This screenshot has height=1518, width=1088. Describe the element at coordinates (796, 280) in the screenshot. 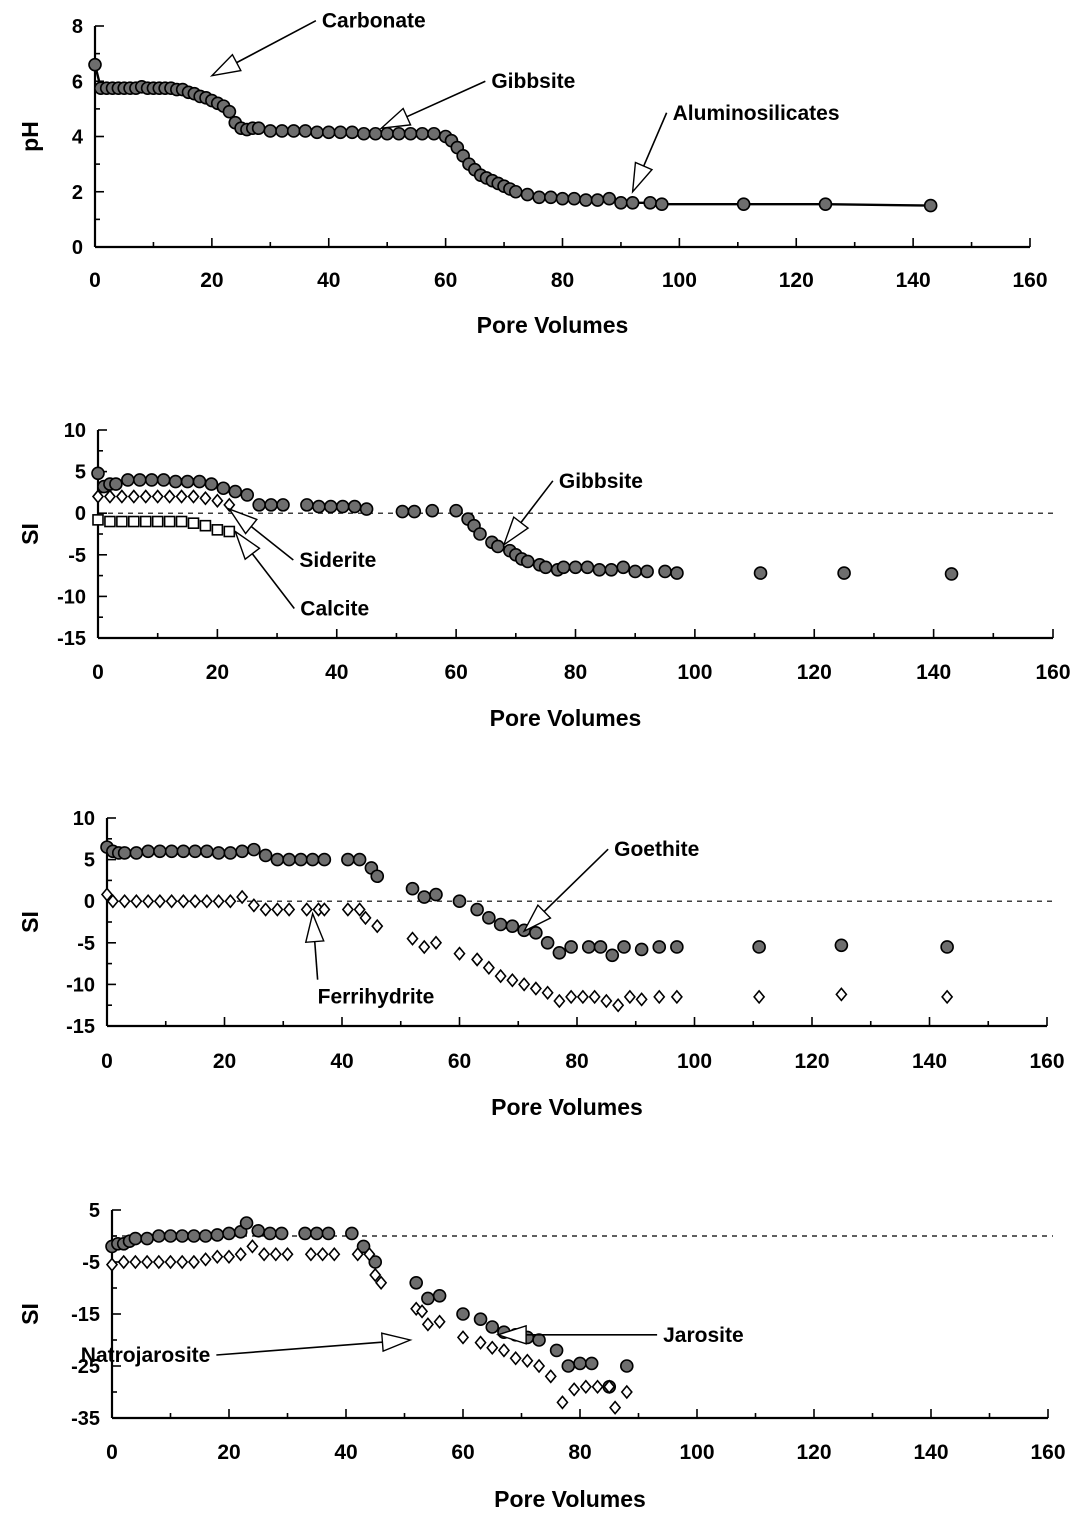

I see `x-tick-label: 120` at that location.